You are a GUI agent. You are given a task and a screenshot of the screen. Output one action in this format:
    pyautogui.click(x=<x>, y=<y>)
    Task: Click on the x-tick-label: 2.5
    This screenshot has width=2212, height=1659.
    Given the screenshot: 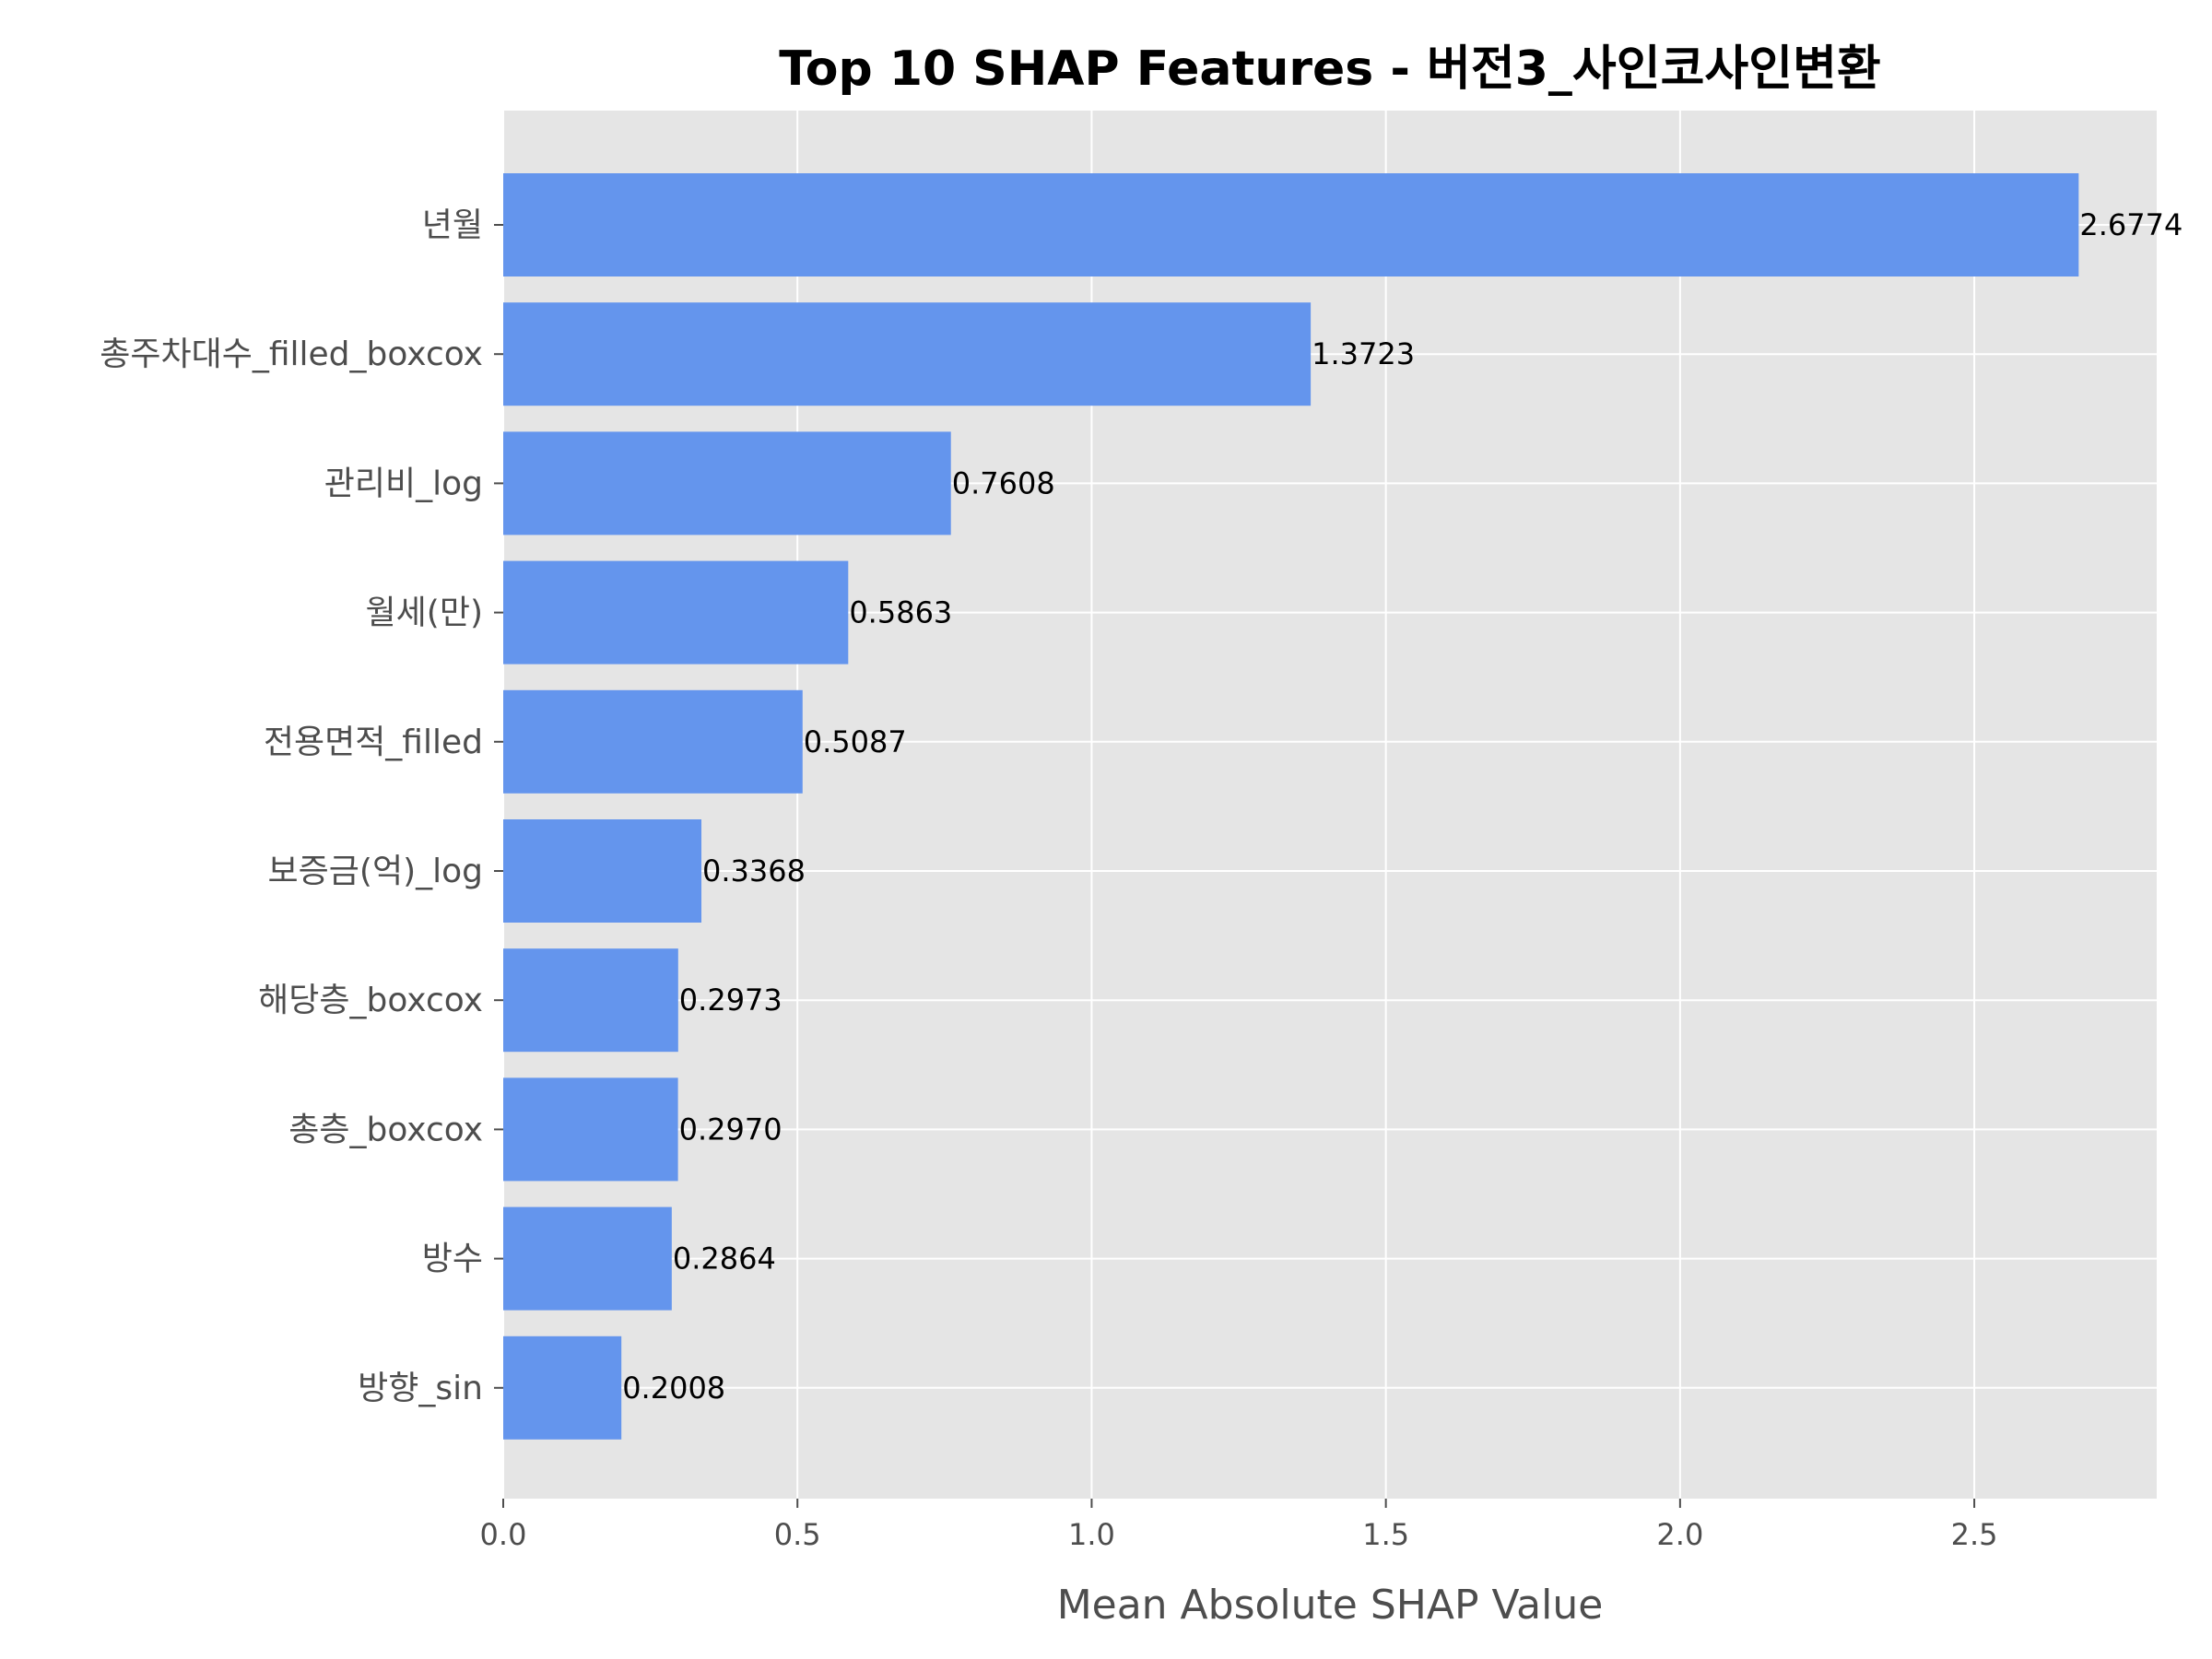 What is the action you would take?
    pyautogui.click(x=1974, y=1534)
    